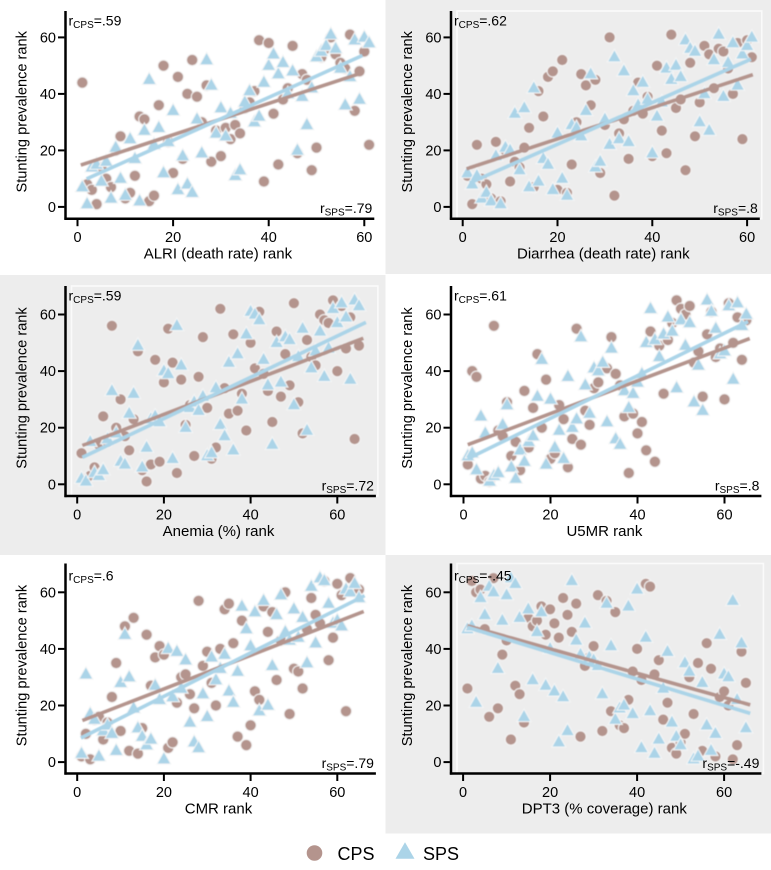 The width and height of the screenshot is (771, 870). What do you see at coordinates (218, 254) in the screenshot?
I see `svg-text: ALRI (death rate) rank` at bounding box center [218, 254].